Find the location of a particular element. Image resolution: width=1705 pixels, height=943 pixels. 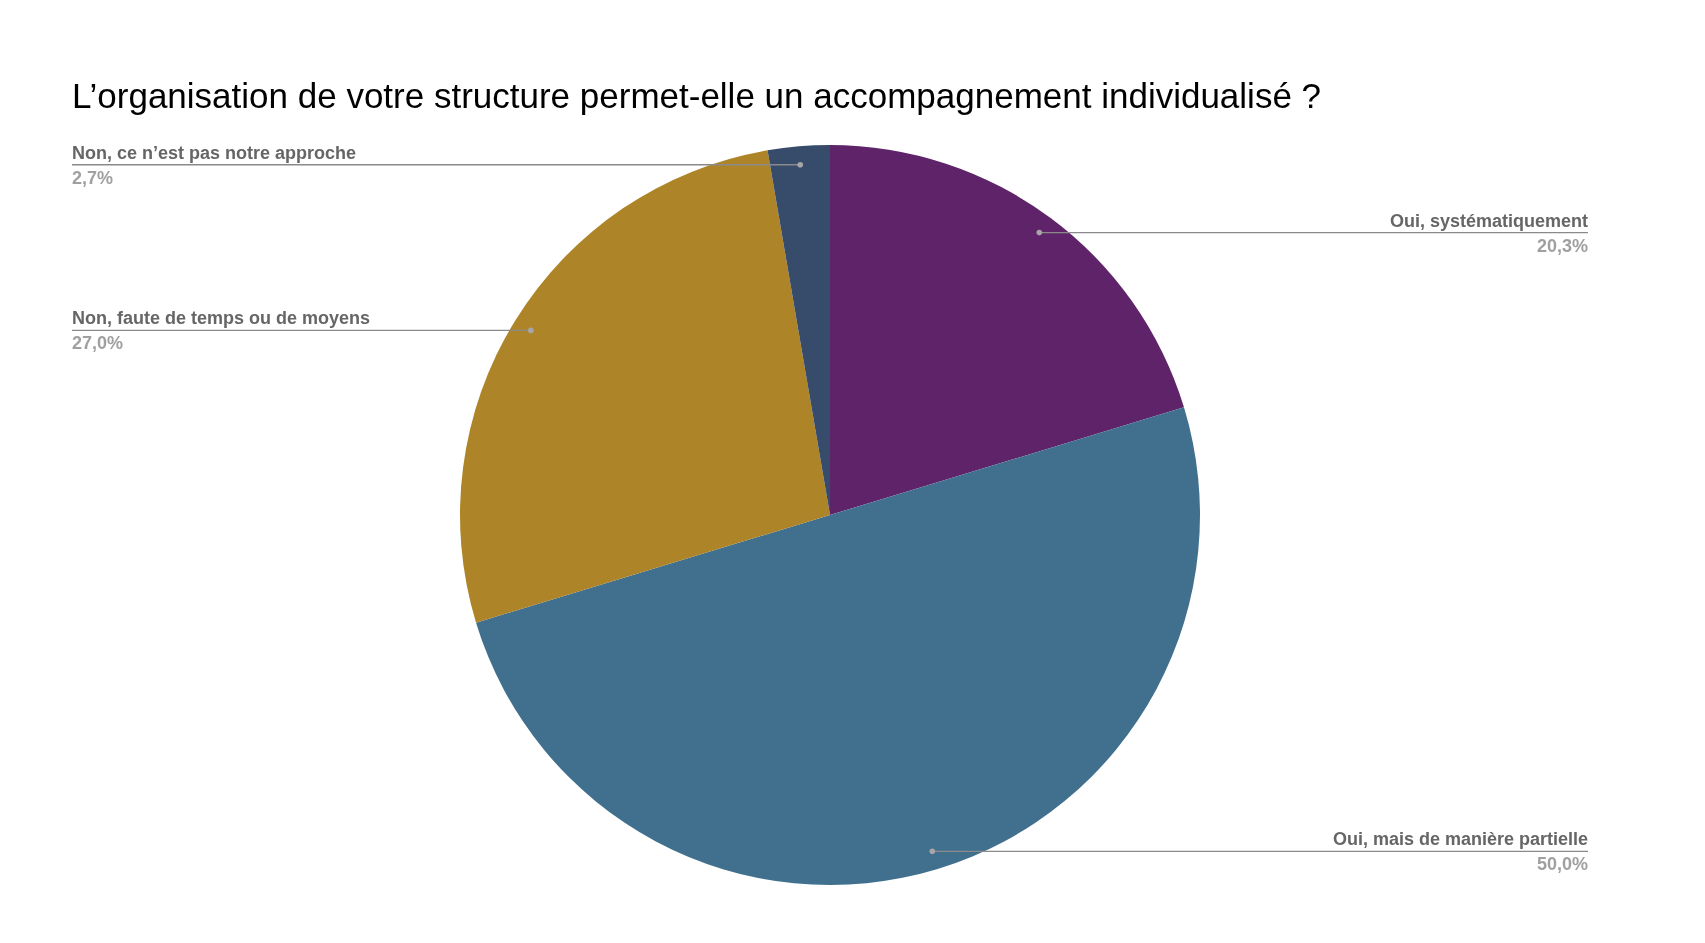

slice-label: Non, faute de temps ou de moyens is located at coordinates (221, 318).